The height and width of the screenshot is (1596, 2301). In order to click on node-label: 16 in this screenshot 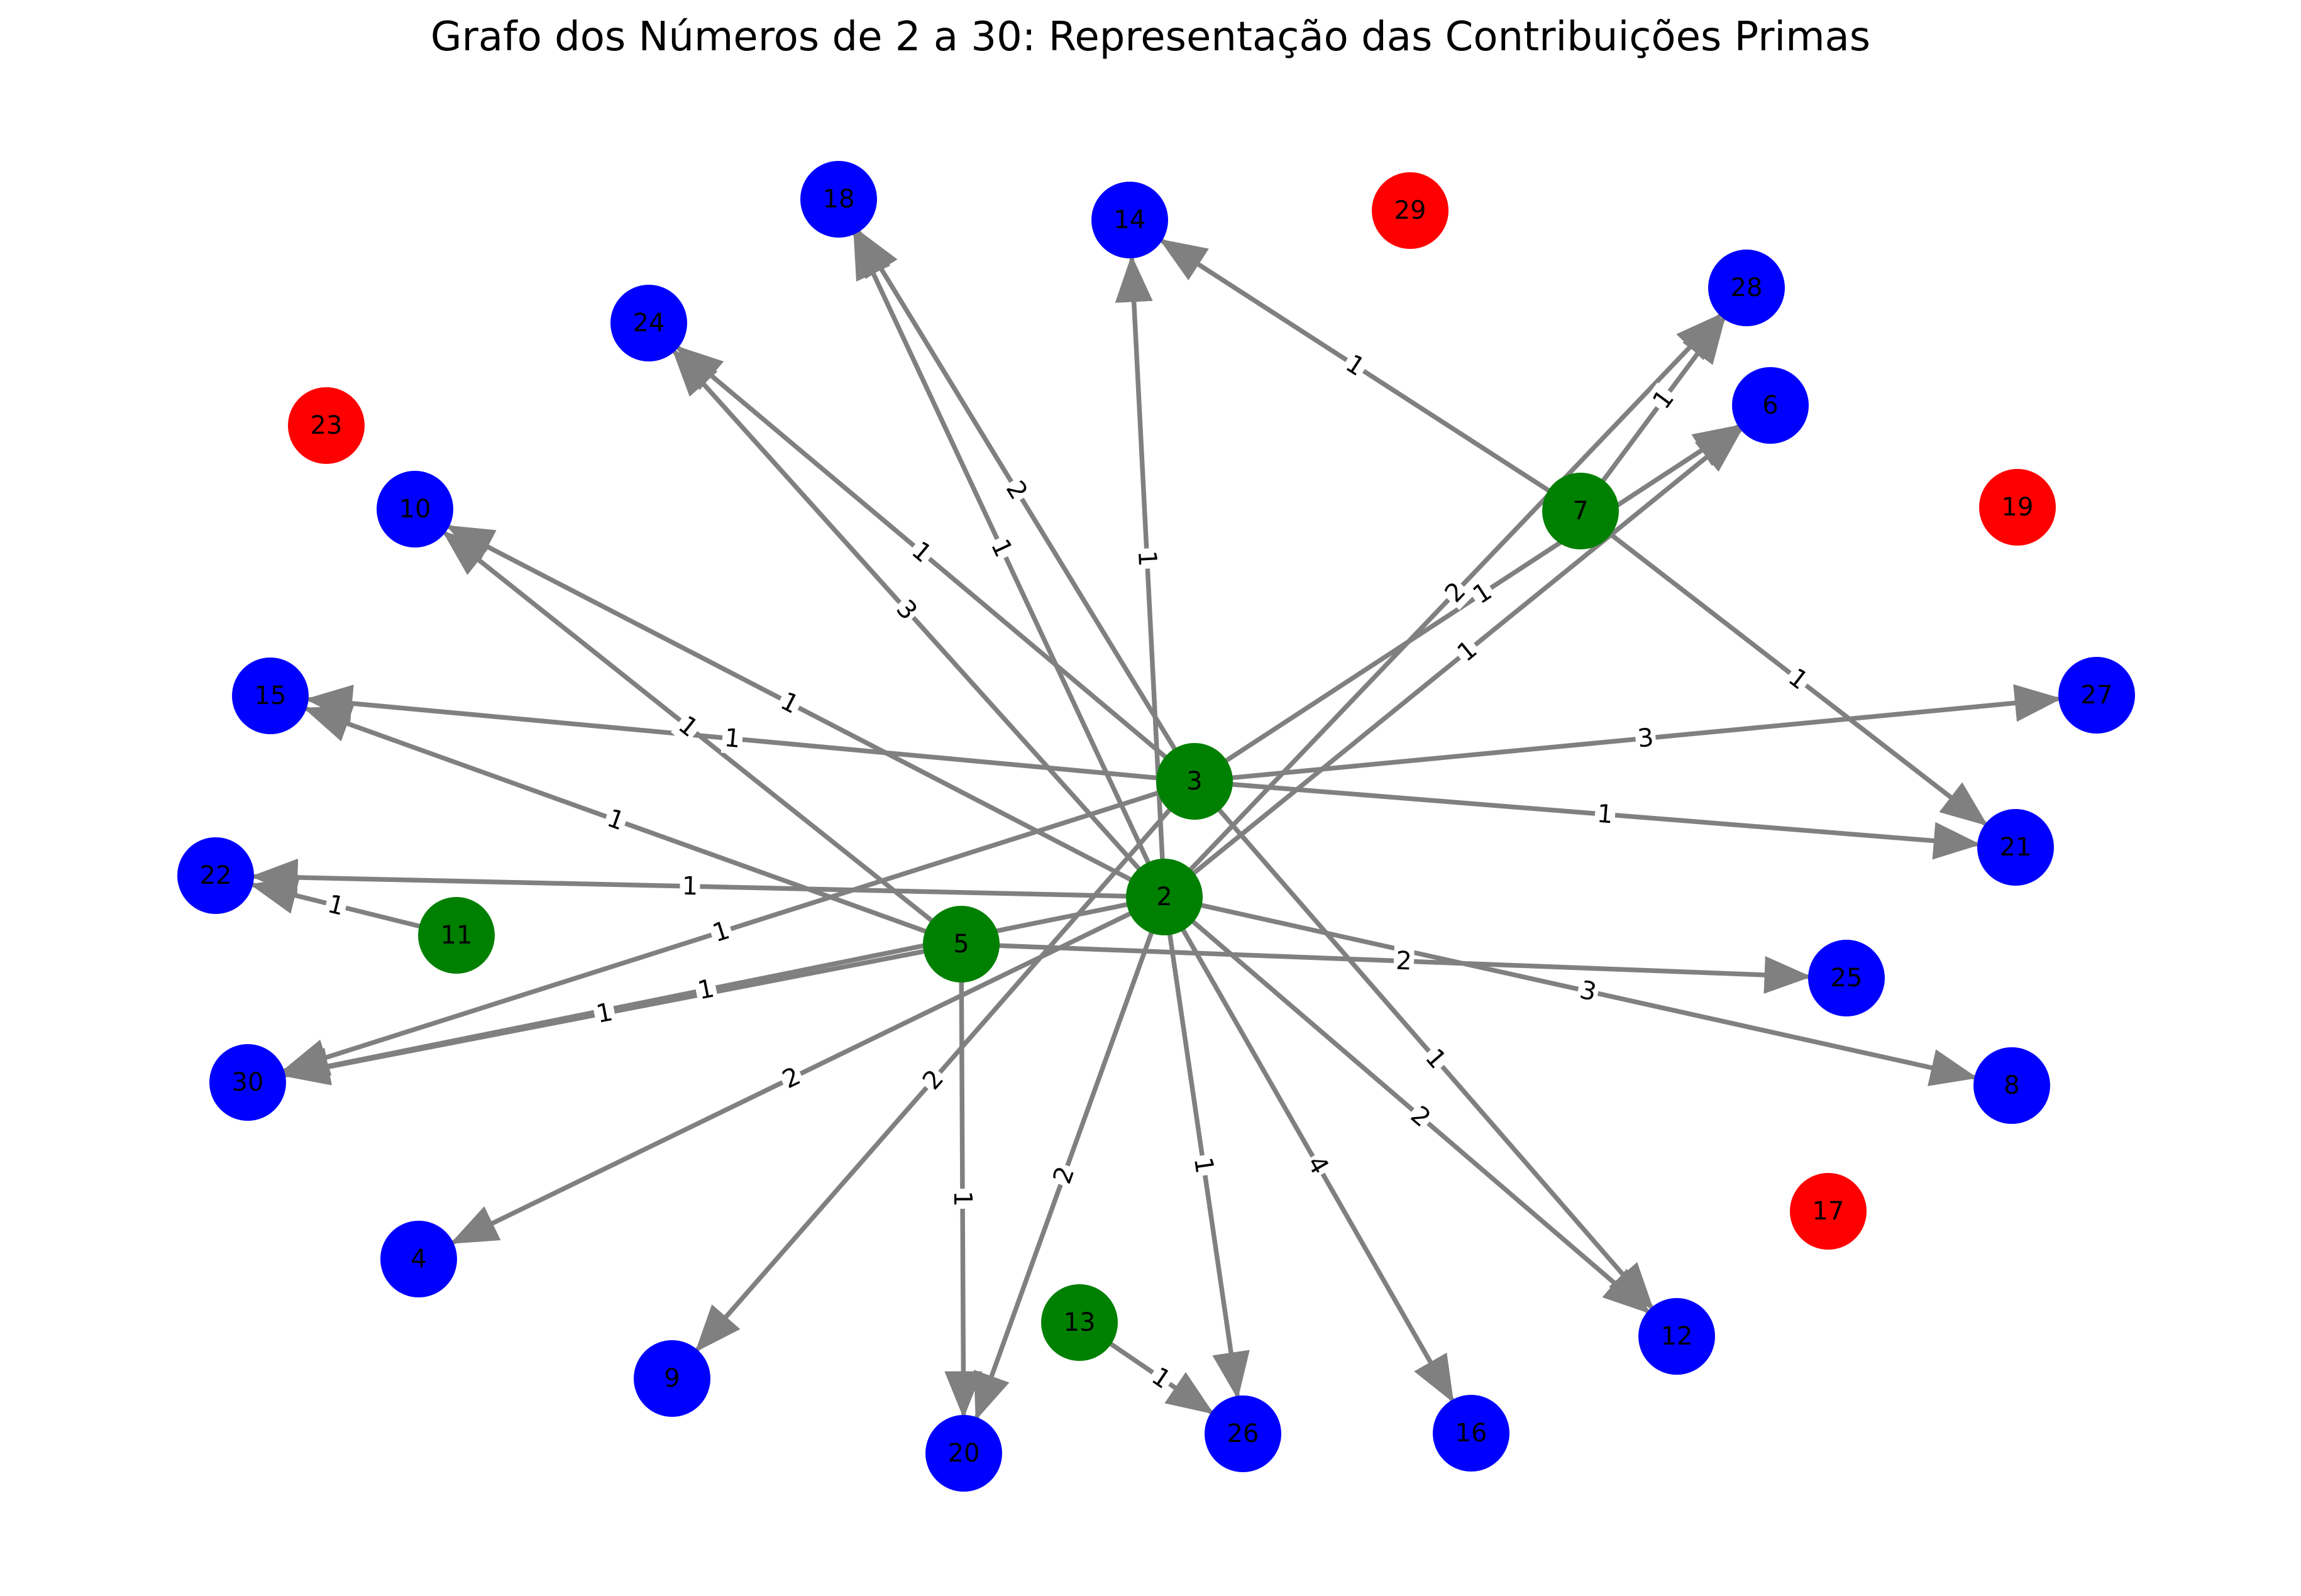, I will do `click(1471, 1433)`.